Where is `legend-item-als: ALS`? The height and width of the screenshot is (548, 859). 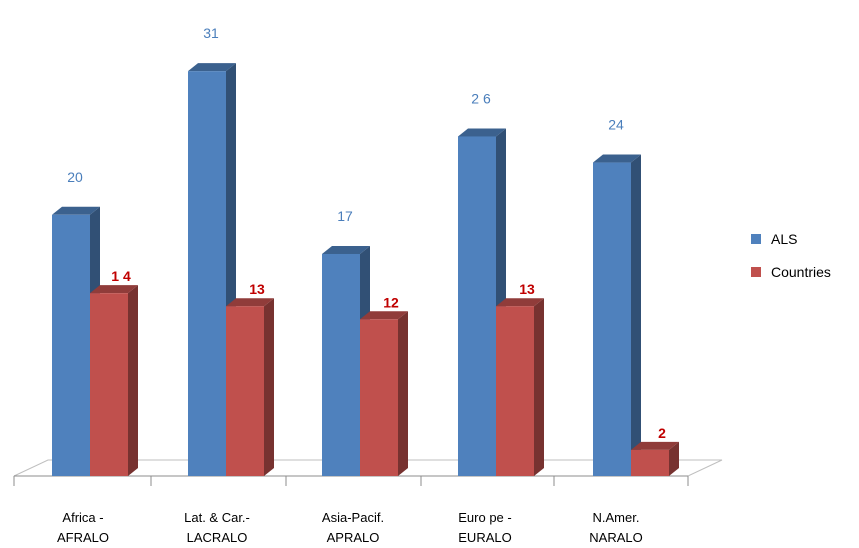 legend-item-als: ALS is located at coordinates (774, 239).